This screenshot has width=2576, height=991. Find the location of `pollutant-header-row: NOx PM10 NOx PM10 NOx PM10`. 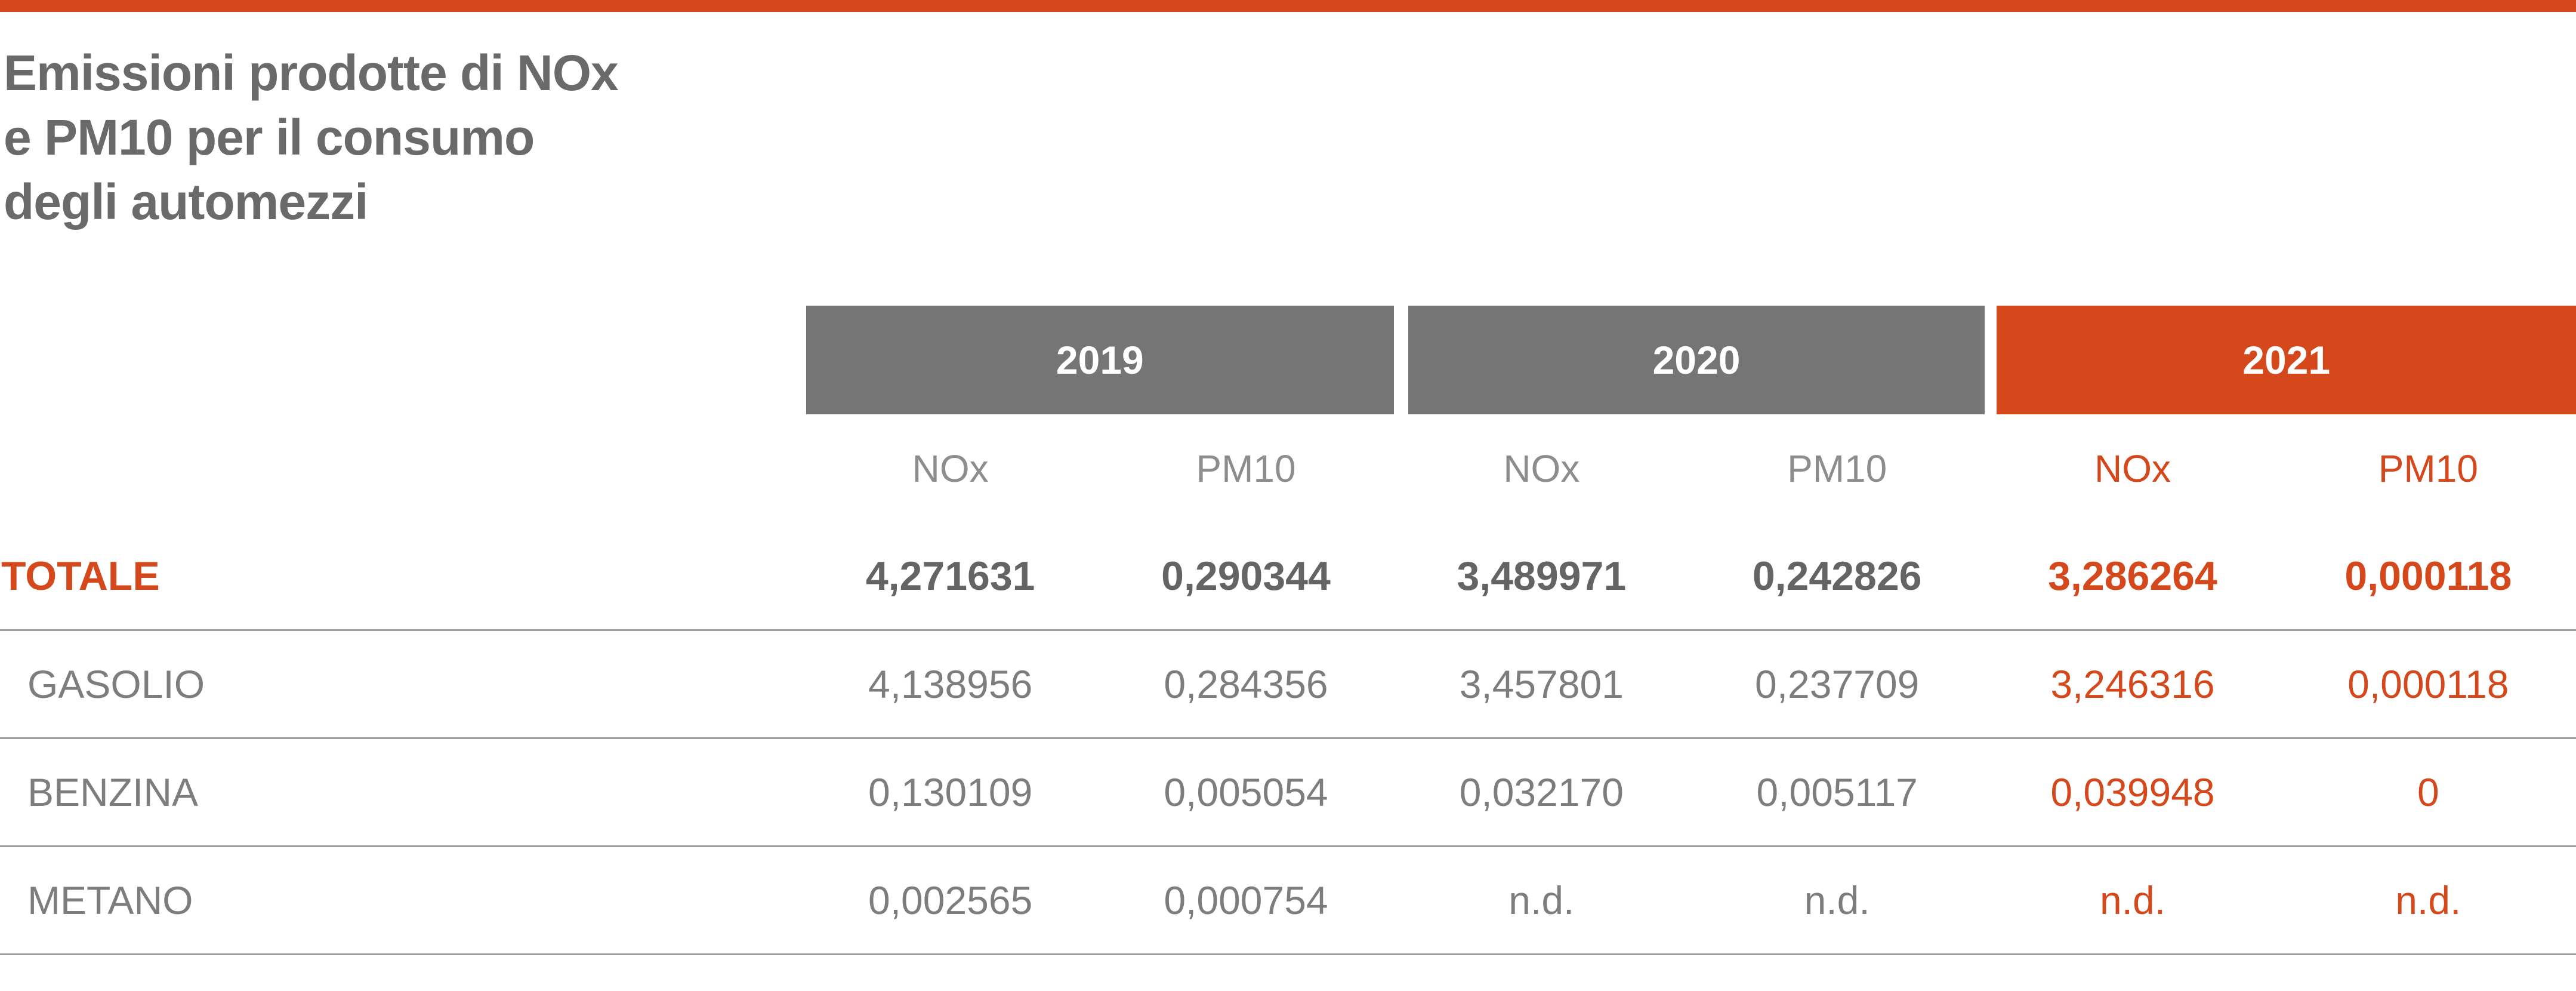

pollutant-header-row: NOx PM10 NOx PM10 NOx PM10 is located at coordinates (1288, 468).